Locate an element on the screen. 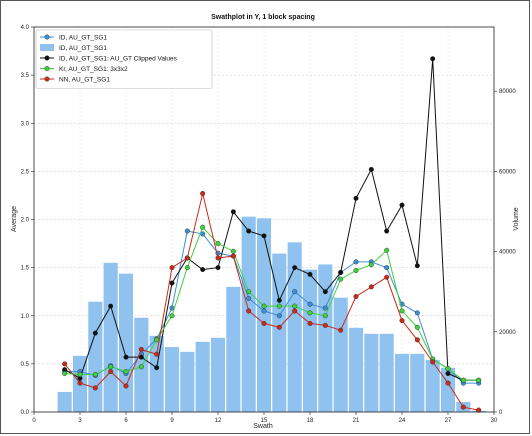 The height and width of the screenshot is (436, 532). legend-label: NN, AU_GT_SG1 is located at coordinates (84, 79).